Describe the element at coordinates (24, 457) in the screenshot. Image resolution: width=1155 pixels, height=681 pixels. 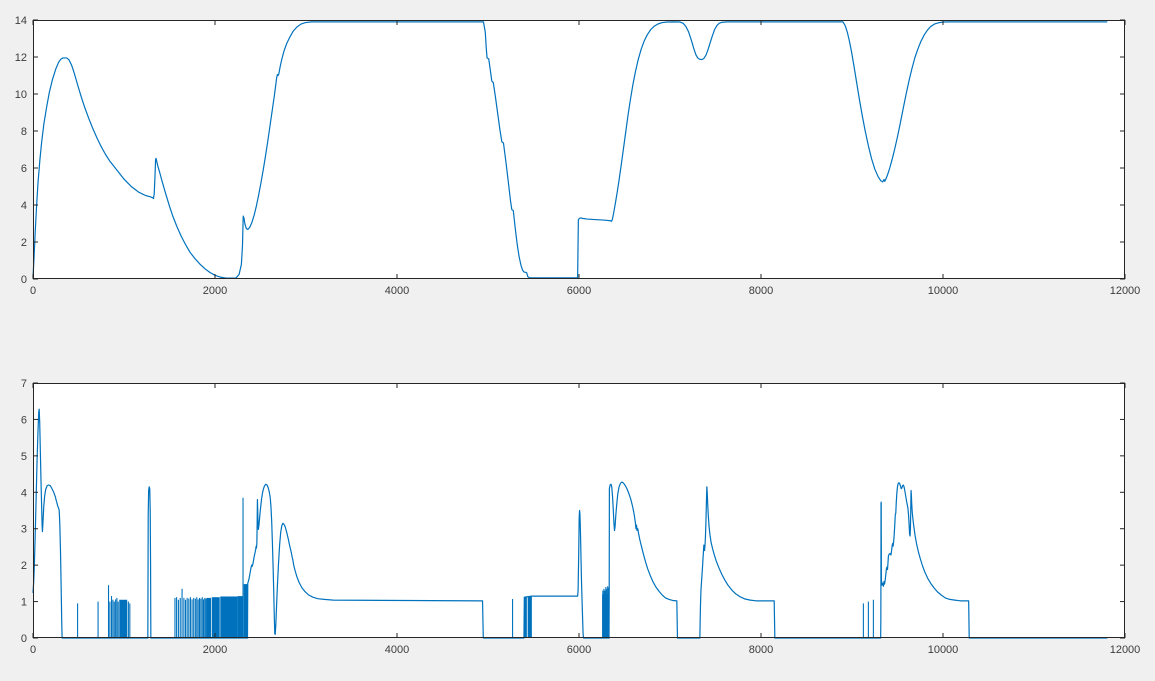
I see `y-tick-label: 5` at that location.